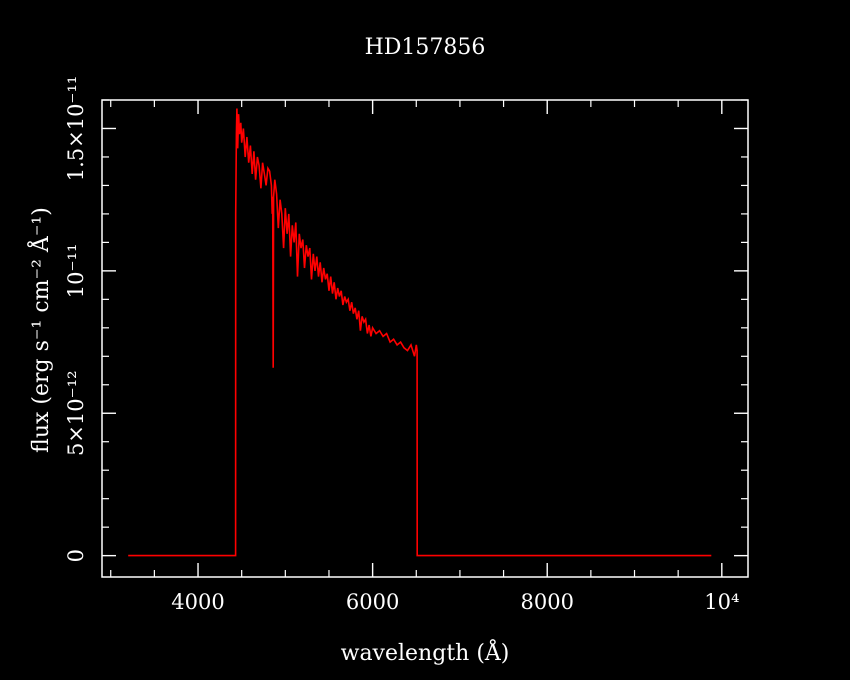  Describe the element at coordinates (425, 47) in the screenshot. I see `chart-title: HD157856` at that location.